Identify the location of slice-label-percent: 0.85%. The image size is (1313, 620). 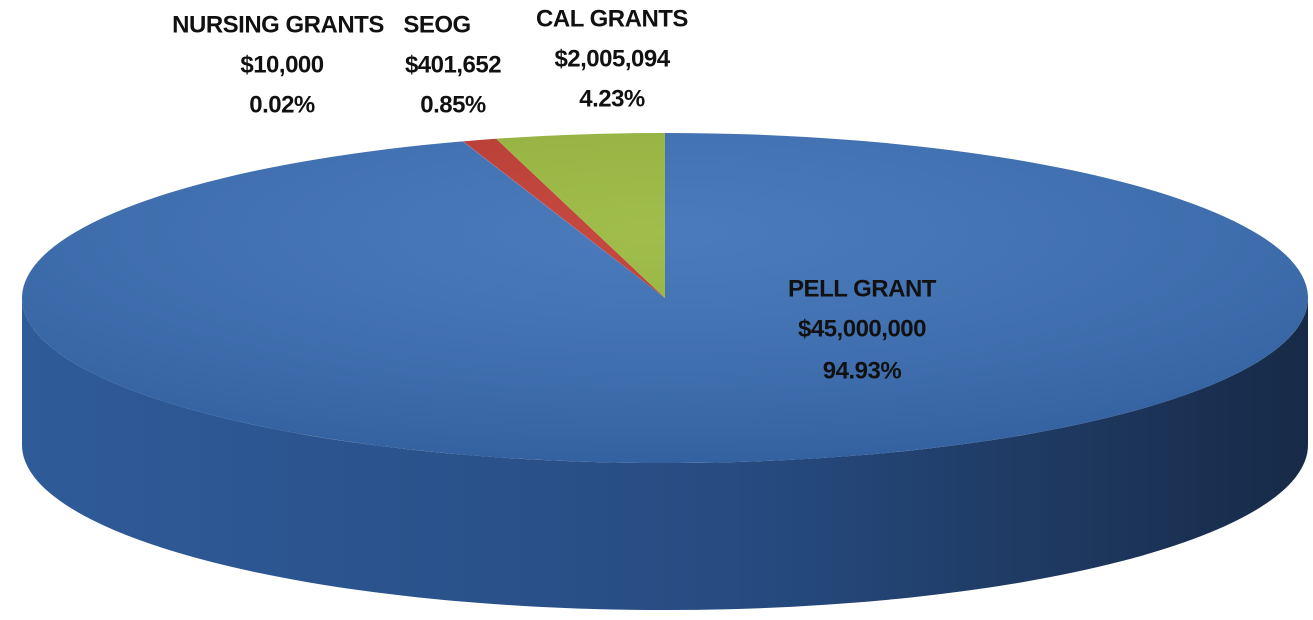
(453, 104).